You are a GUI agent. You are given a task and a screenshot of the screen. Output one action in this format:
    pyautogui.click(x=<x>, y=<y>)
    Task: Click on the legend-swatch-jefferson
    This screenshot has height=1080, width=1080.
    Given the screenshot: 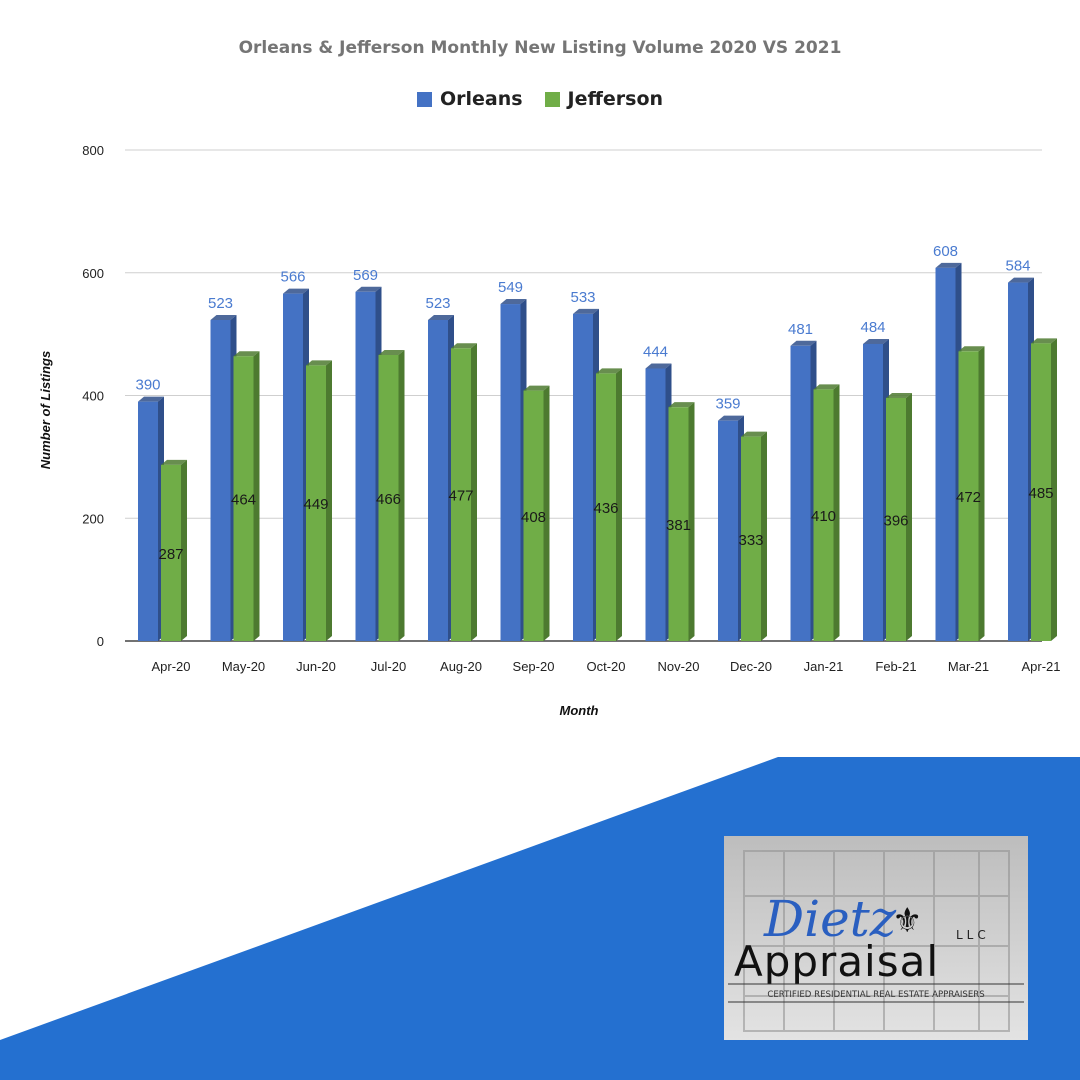 What is the action you would take?
    pyautogui.click(x=552, y=99)
    